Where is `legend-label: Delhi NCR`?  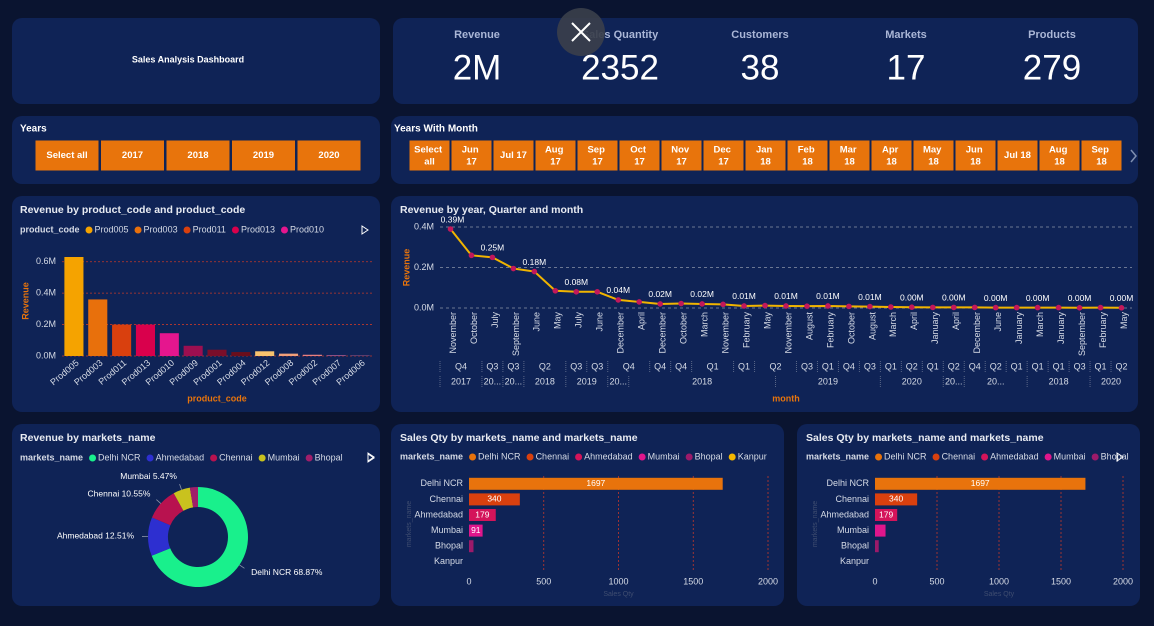
legend-label: Delhi NCR is located at coordinates (905, 456).